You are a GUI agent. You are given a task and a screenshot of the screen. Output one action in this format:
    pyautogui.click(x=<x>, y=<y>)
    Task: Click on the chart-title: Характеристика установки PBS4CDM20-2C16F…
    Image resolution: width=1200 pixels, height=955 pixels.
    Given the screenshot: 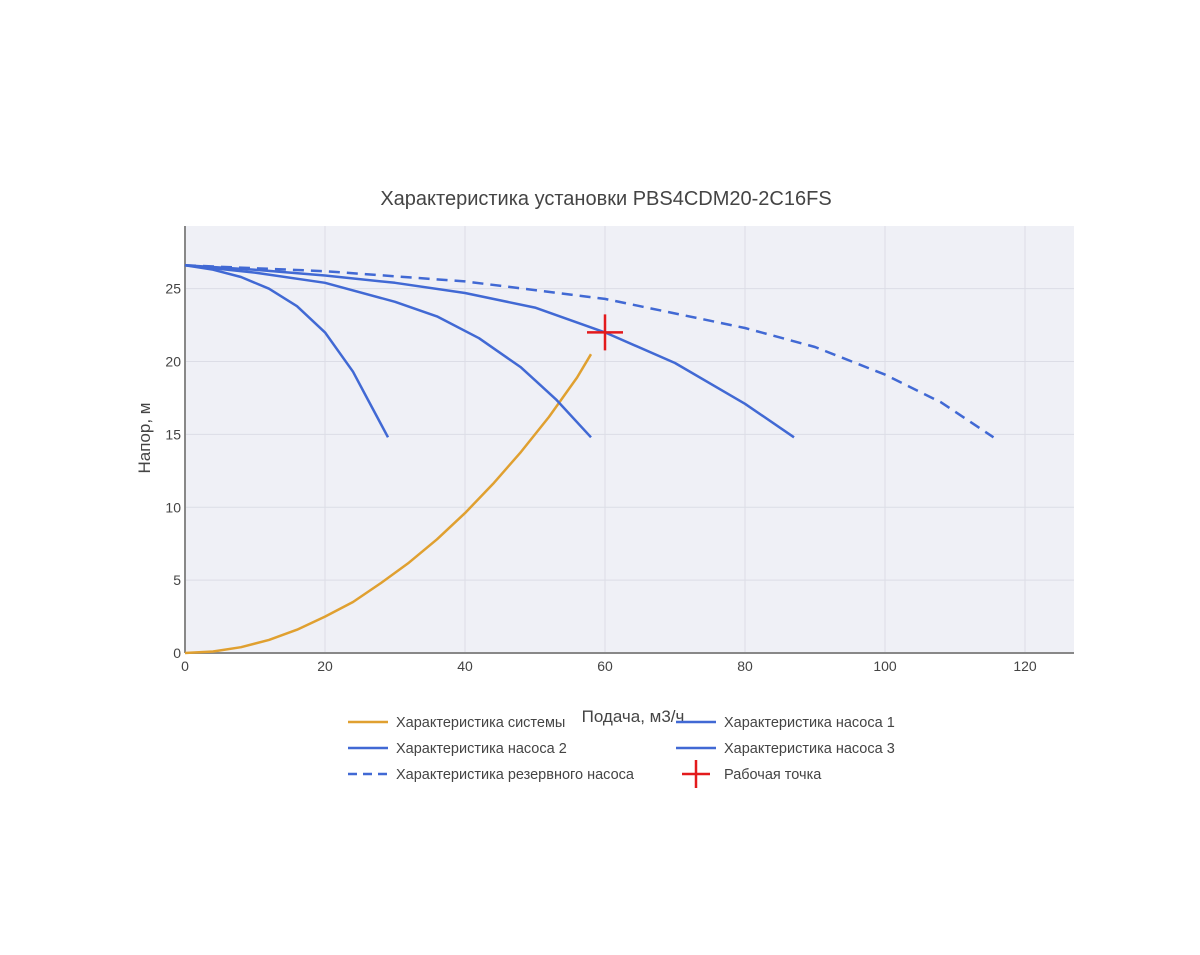 What is the action you would take?
    pyautogui.click(x=605, y=199)
    